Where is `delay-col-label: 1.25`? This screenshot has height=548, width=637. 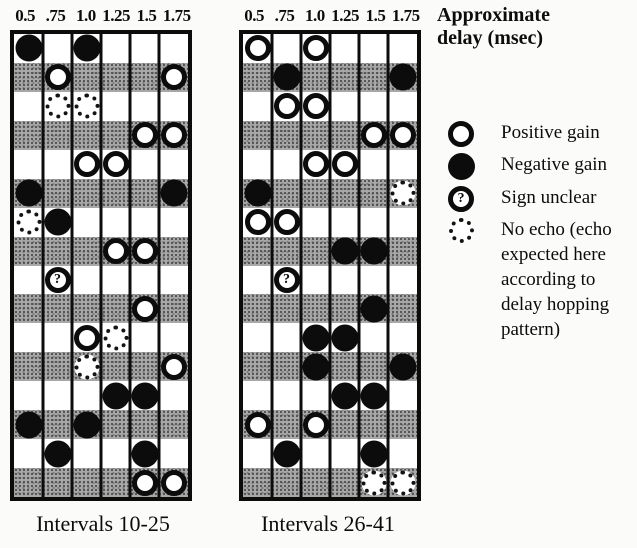
delay-col-label: 1.25 is located at coordinates (345, 15).